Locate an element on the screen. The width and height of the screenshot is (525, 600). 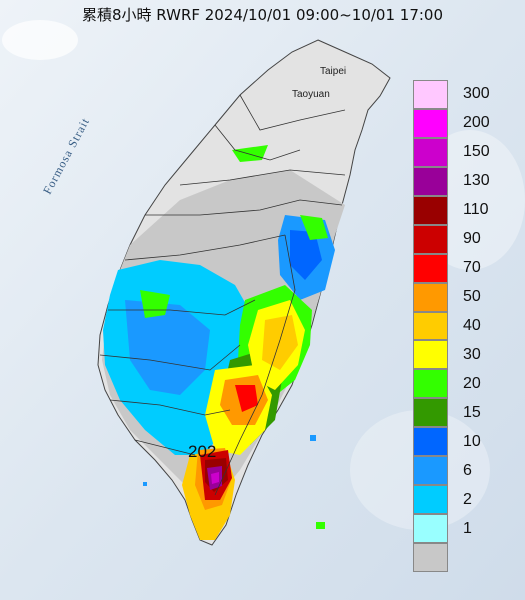
legend-label: 6 is located at coordinates (467, 470).